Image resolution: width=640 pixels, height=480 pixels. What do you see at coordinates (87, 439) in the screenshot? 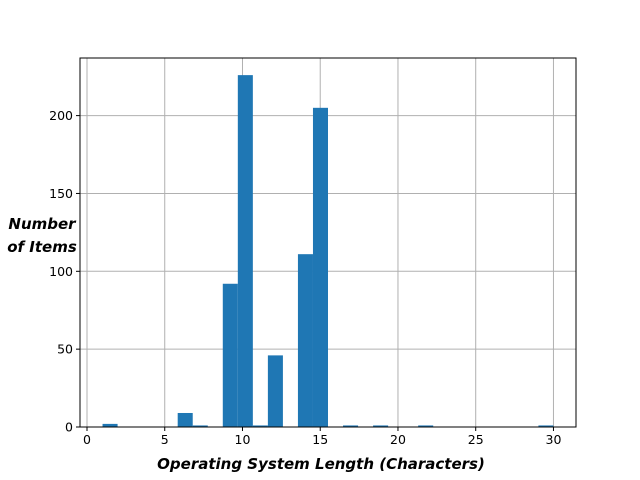
I see `x-tick-label-0: 0` at bounding box center [87, 439].